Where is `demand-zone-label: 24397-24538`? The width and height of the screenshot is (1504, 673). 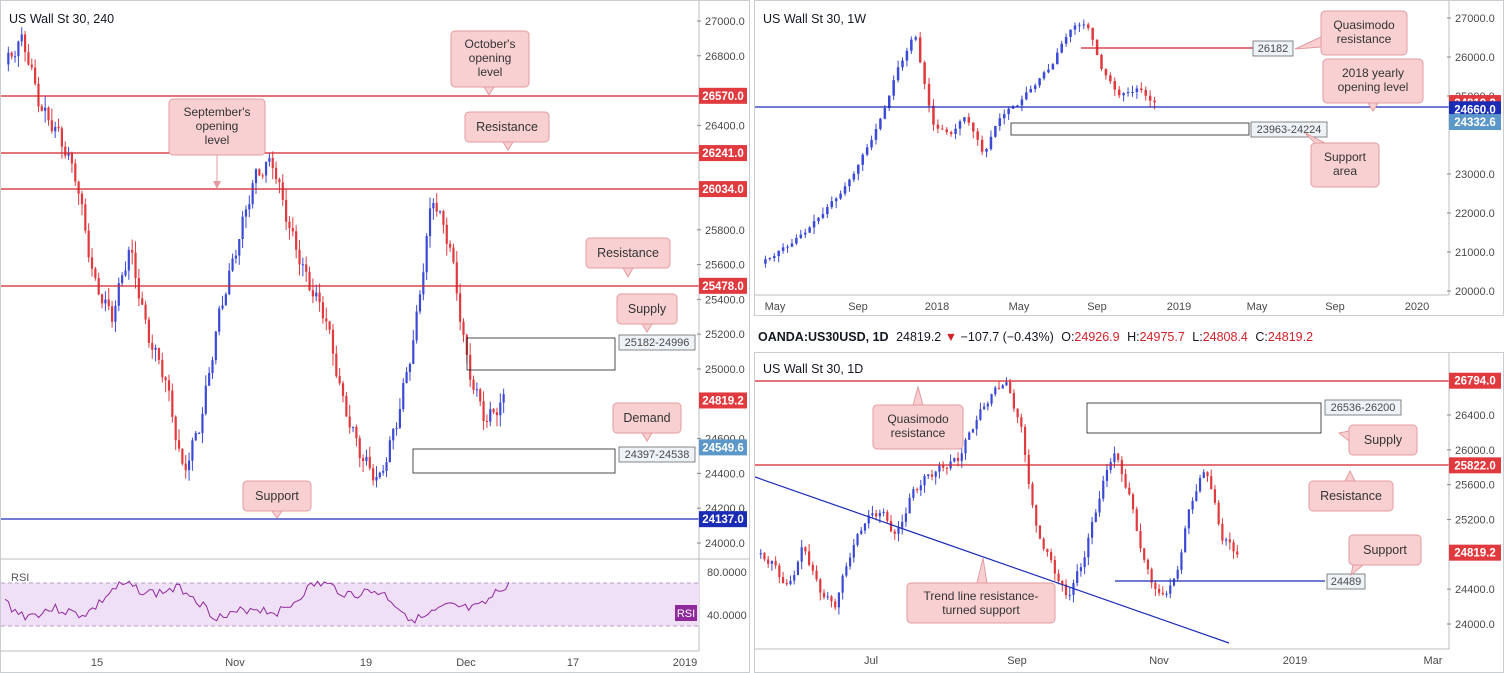
demand-zone-label: 24397-24538 is located at coordinates (657, 455).